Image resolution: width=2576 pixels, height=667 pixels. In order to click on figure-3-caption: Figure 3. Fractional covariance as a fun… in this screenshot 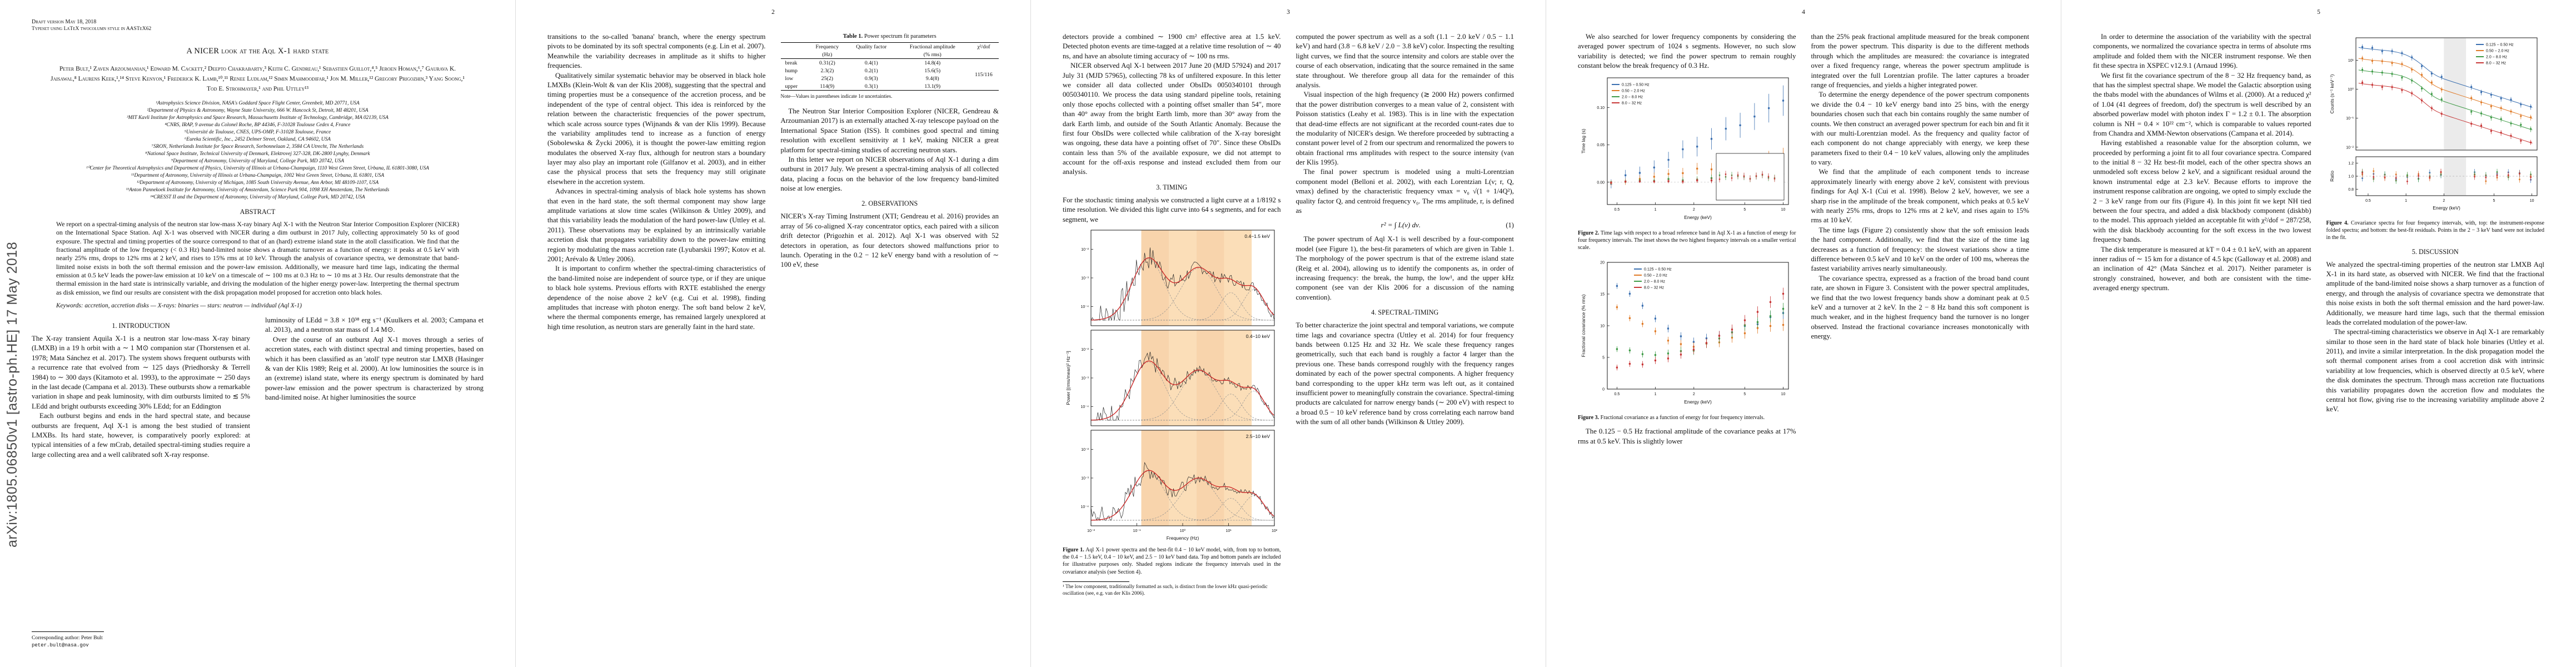, I will do `click(1671, 418)`.